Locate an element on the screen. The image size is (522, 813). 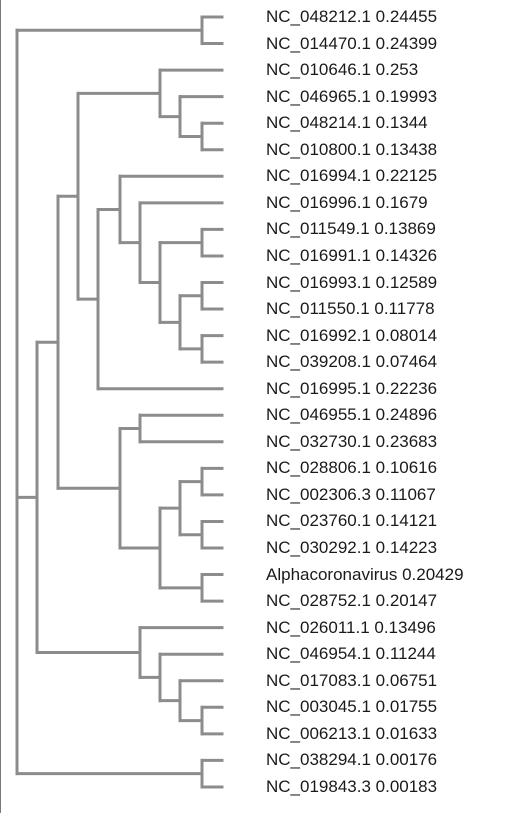
leaf-label: NC_048212.1 0.24455 is located at coordinates (352, 16).